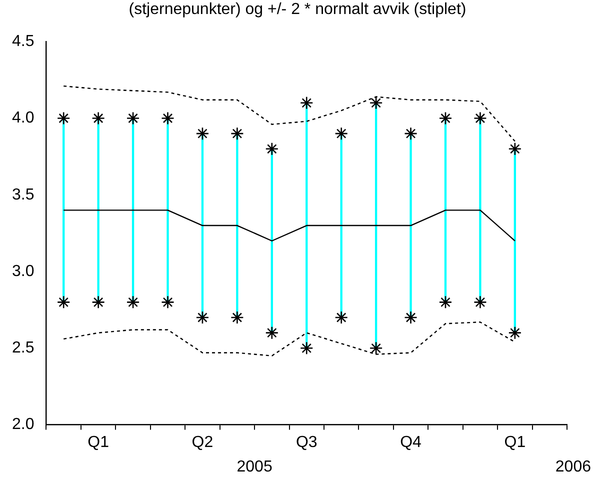  What do you see at coordinates (23, 425) in the screenshot?
I see `y-tick-label: 2.0` at bounding box center [23, 425].